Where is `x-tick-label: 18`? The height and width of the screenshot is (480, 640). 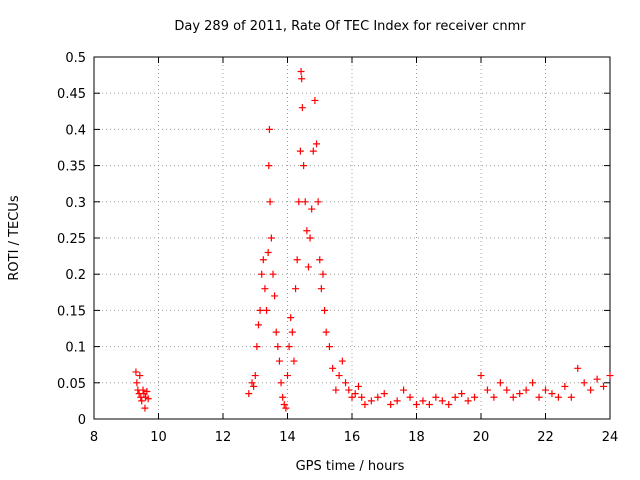
x-tick-label: 18 is located at coordinates (416, 437).